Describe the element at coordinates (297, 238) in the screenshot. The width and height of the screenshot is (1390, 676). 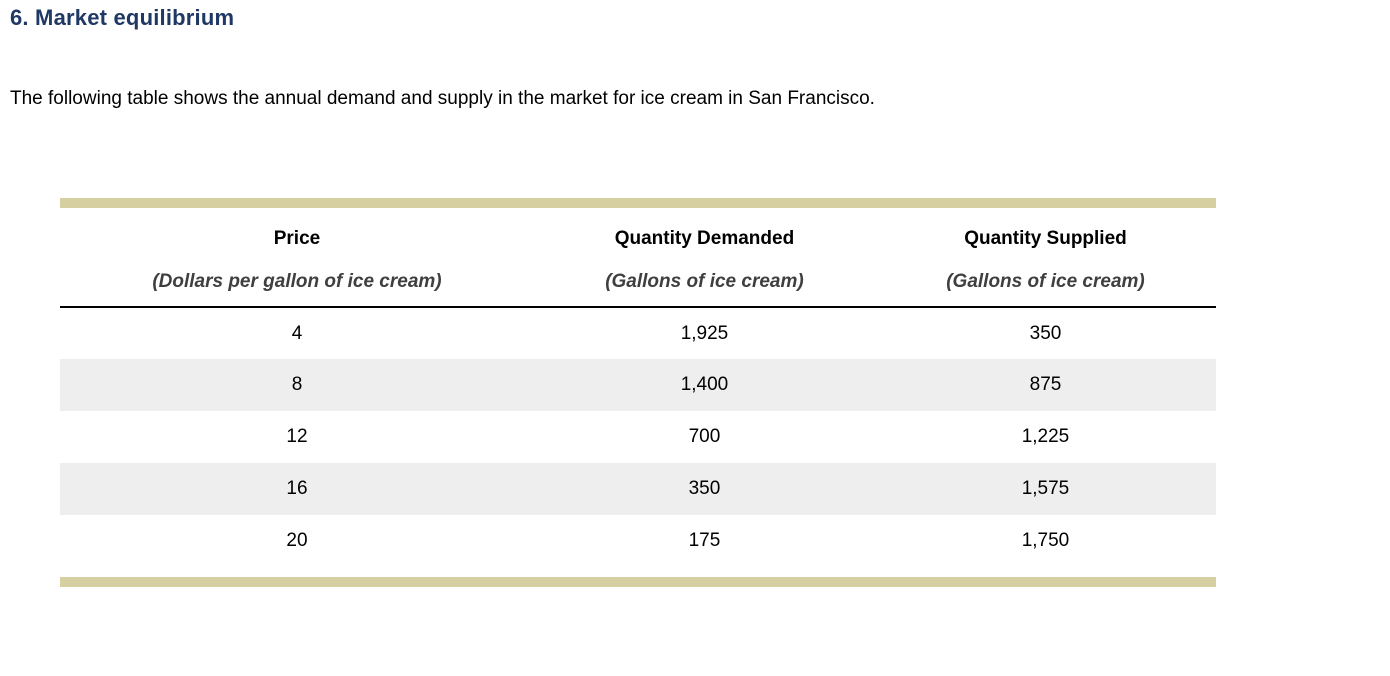
I see `price-header-label: Price` at that location.